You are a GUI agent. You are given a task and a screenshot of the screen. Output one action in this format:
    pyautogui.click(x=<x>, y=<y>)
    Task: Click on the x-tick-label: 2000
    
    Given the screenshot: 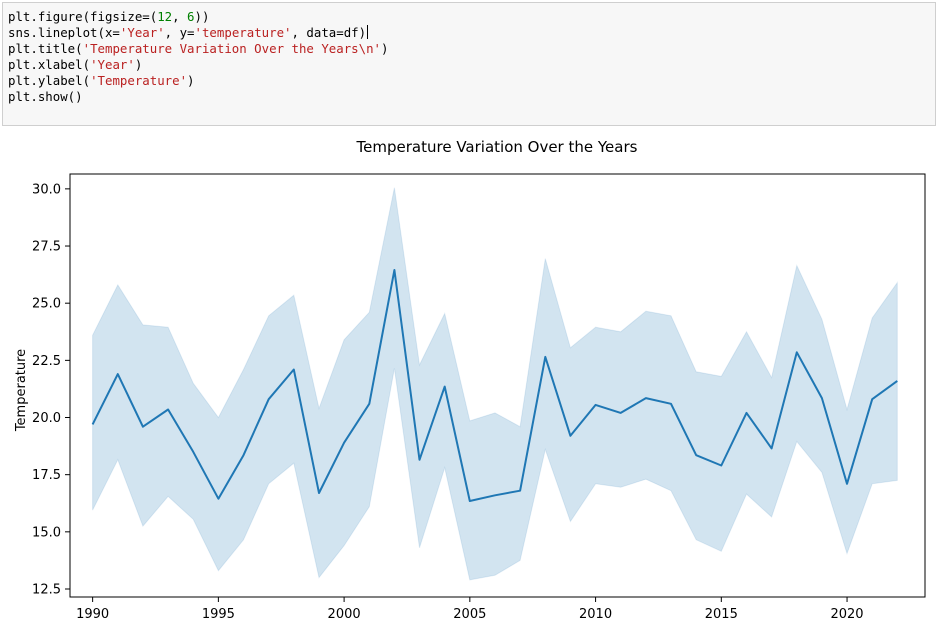 What is the action you would take?
    pyautogui.click(x=344, y=614)
    